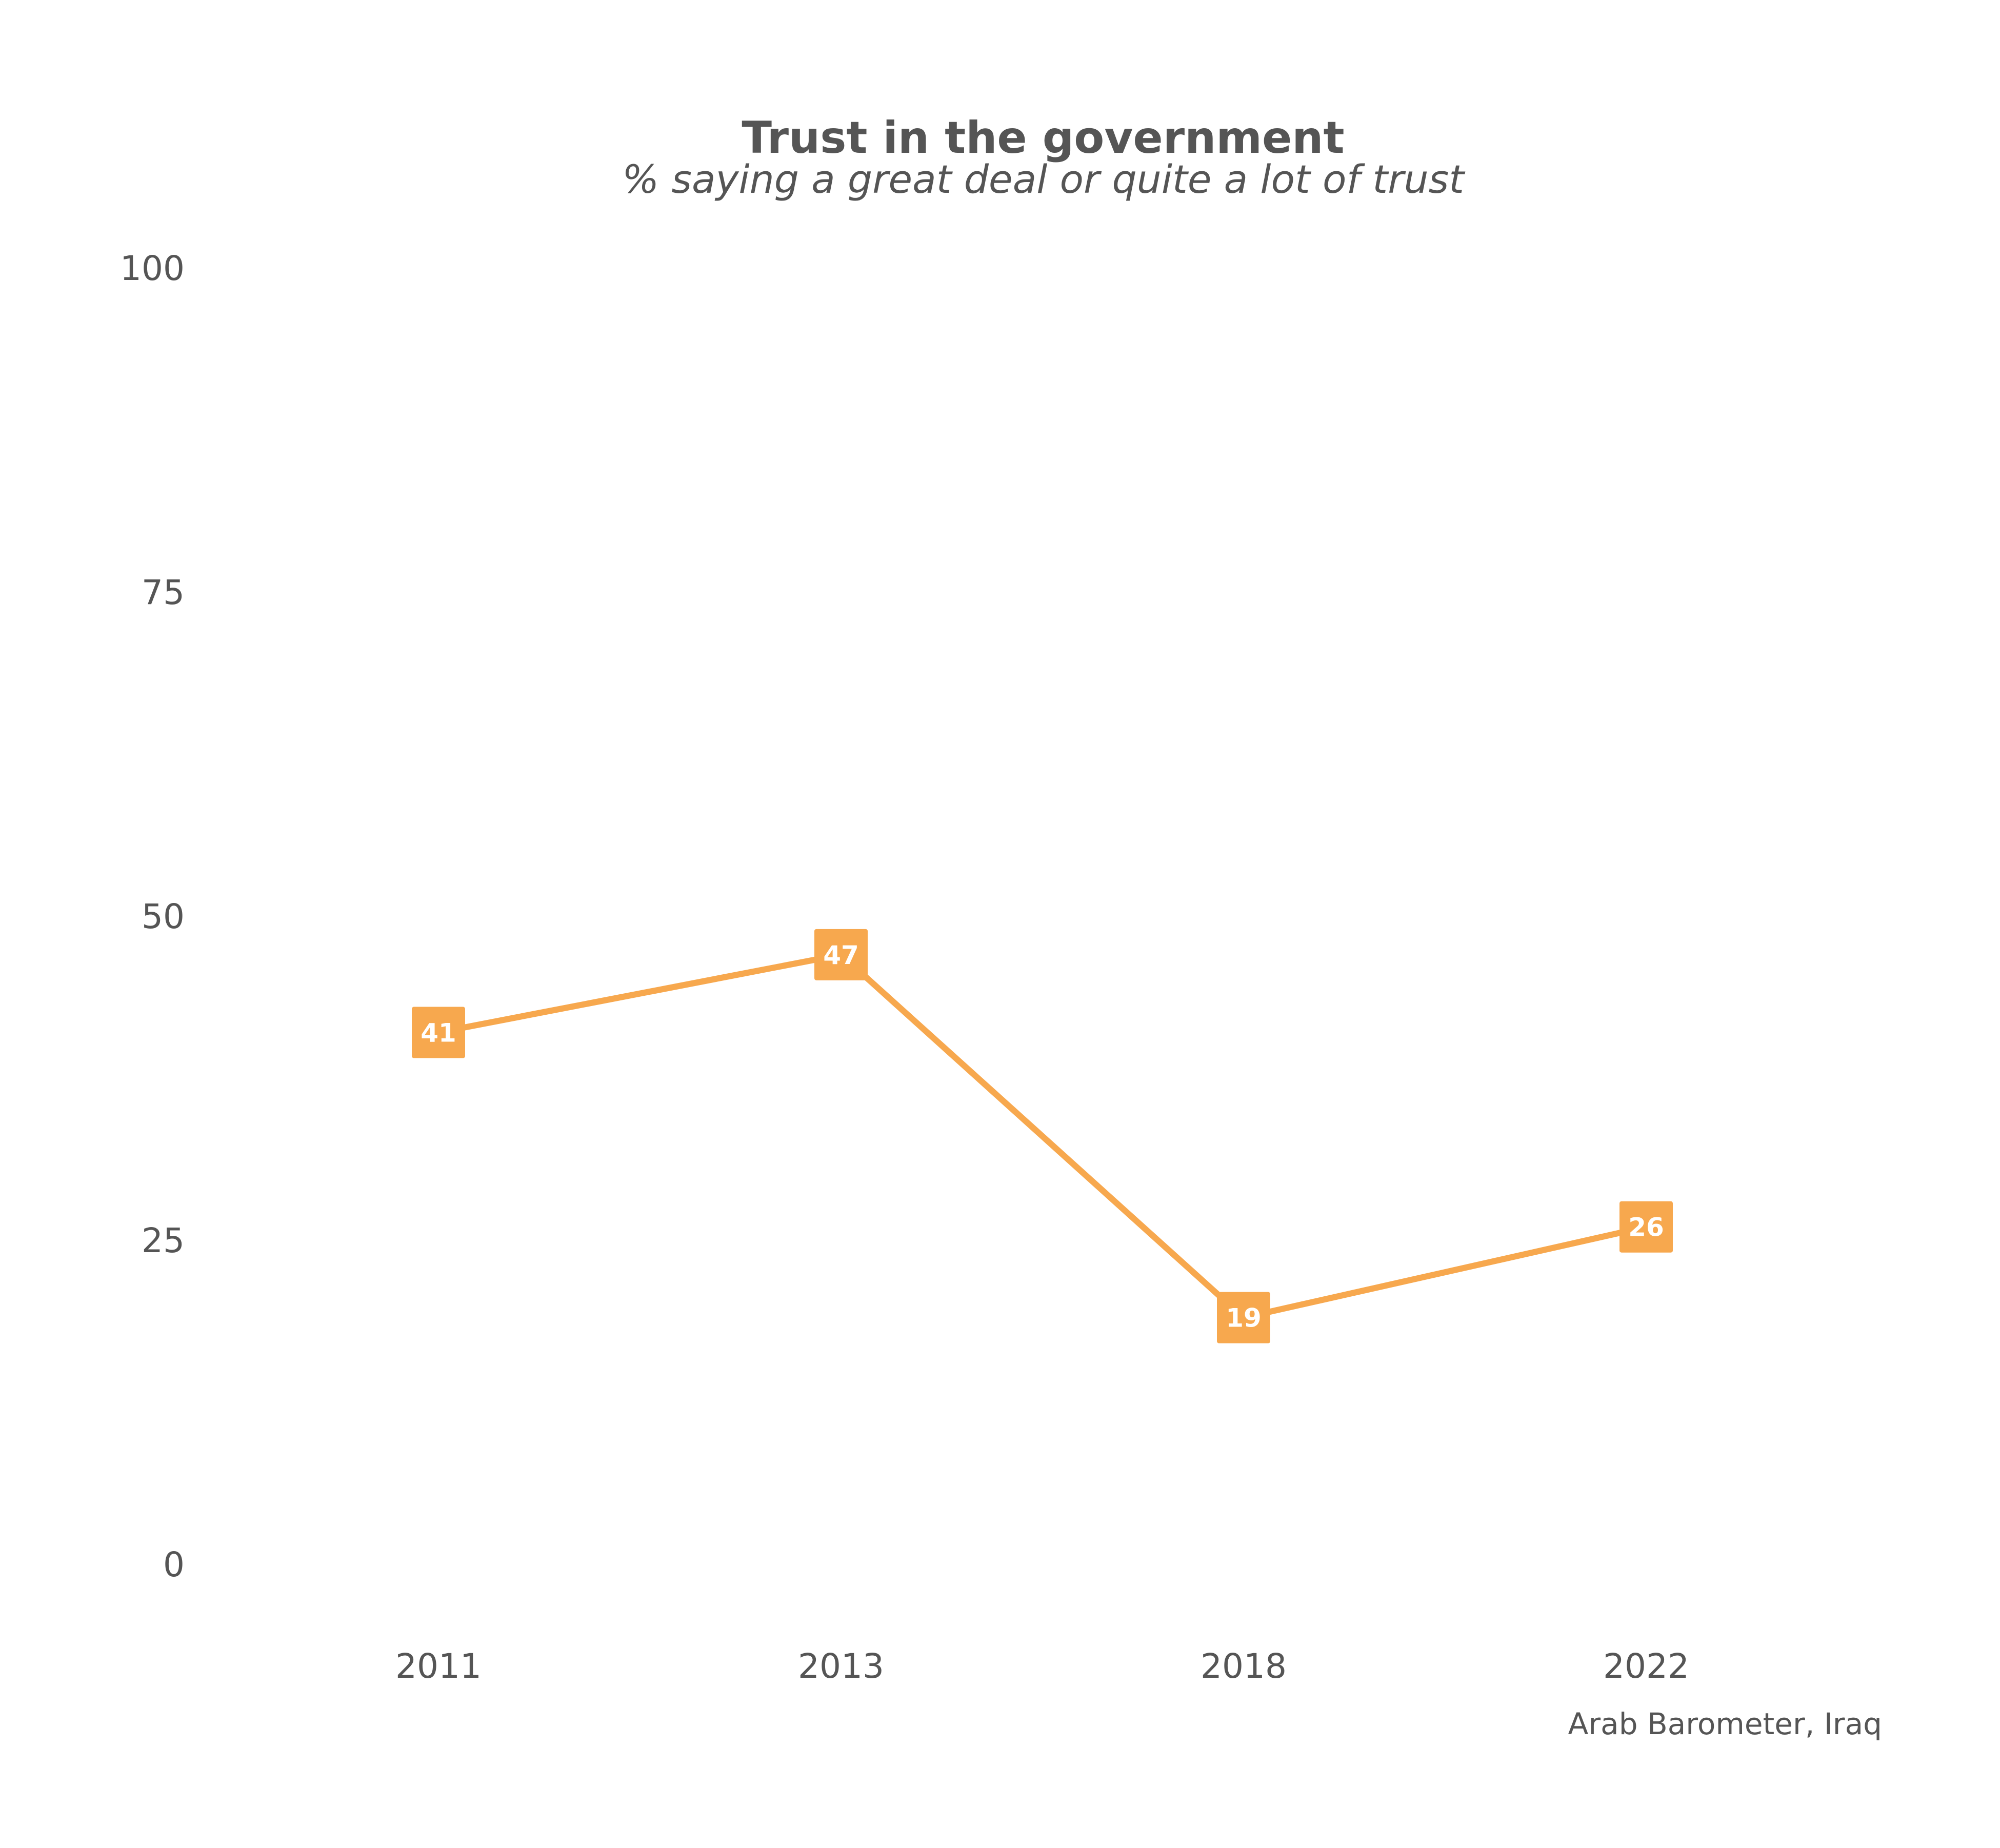 The width and height of the screenshot is (2000, 1848). I want to click on chart-caption: Arab Barometer, Iraq, so click(1725, 1724).